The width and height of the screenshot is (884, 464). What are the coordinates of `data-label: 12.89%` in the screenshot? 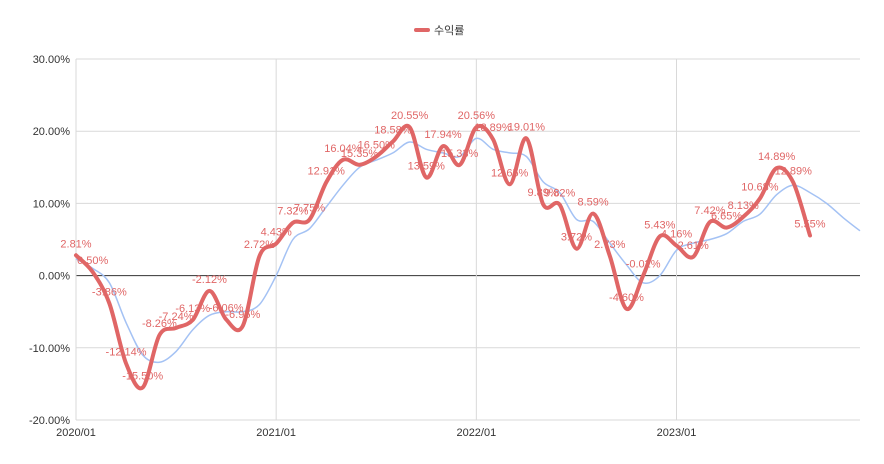 It's located at (794, 172).